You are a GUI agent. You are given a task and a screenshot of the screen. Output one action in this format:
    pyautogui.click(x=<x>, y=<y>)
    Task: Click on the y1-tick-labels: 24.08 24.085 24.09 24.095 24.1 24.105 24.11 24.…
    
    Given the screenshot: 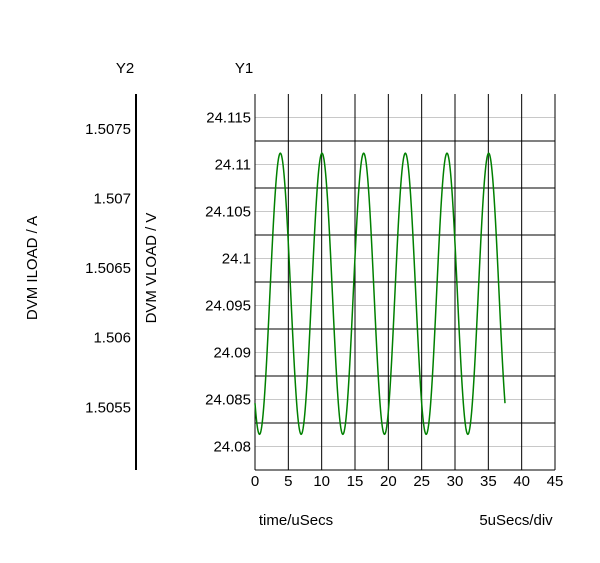 What is the action you would take?
    pyautogui.click(x=228, y=283)
    